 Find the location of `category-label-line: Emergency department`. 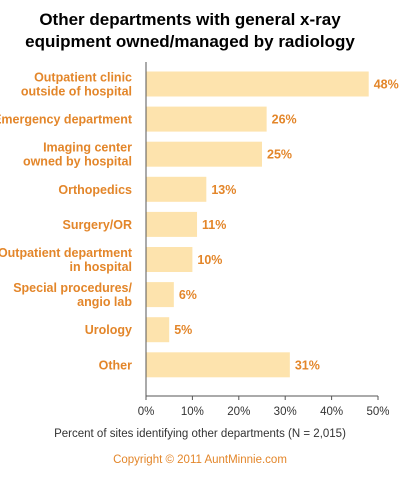

category-label-line: Emergency department is located at coordinates (66, 120).